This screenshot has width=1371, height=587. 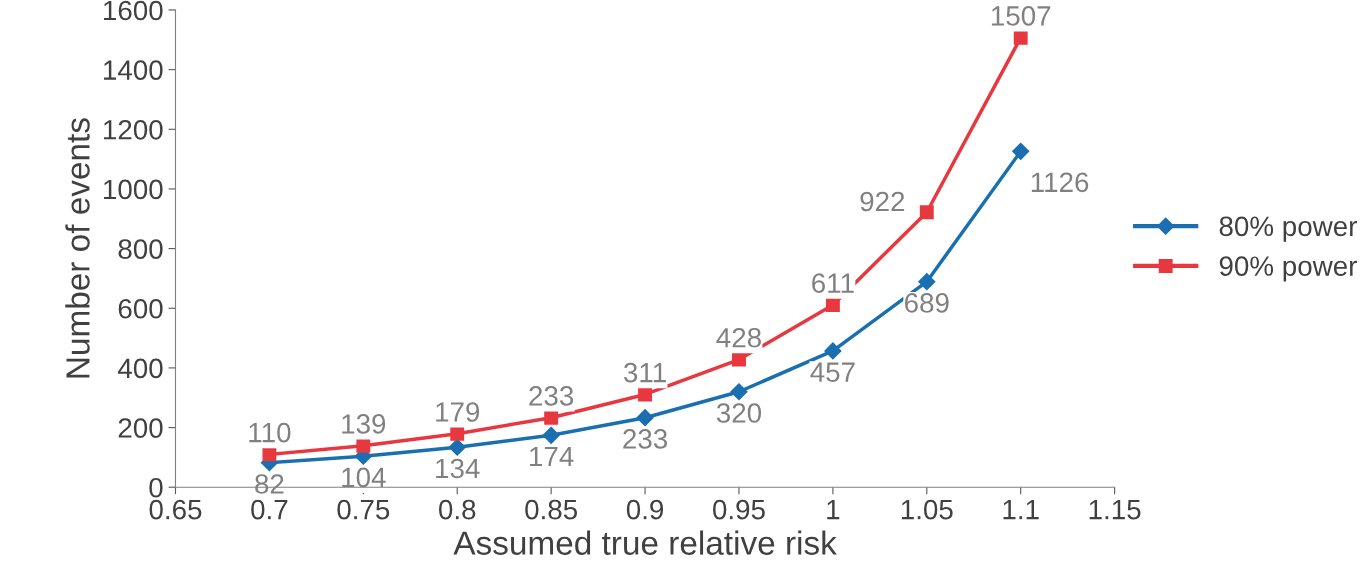 What do you see at coordinates (364, 424) in the screenshot?
I see `data-label: 139` at bounding box center [364, 424].